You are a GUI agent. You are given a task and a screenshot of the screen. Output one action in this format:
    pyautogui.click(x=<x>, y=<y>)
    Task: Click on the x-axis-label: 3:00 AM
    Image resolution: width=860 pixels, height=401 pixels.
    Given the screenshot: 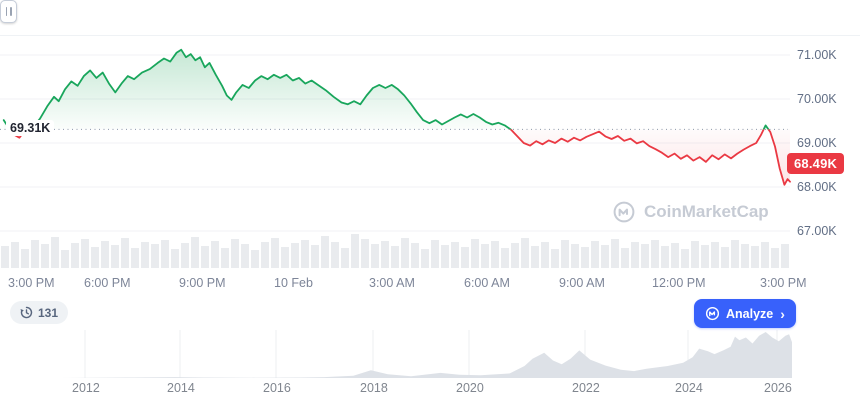 What is the action you would take?
    pyautogui.click(x=392, y=283)
    